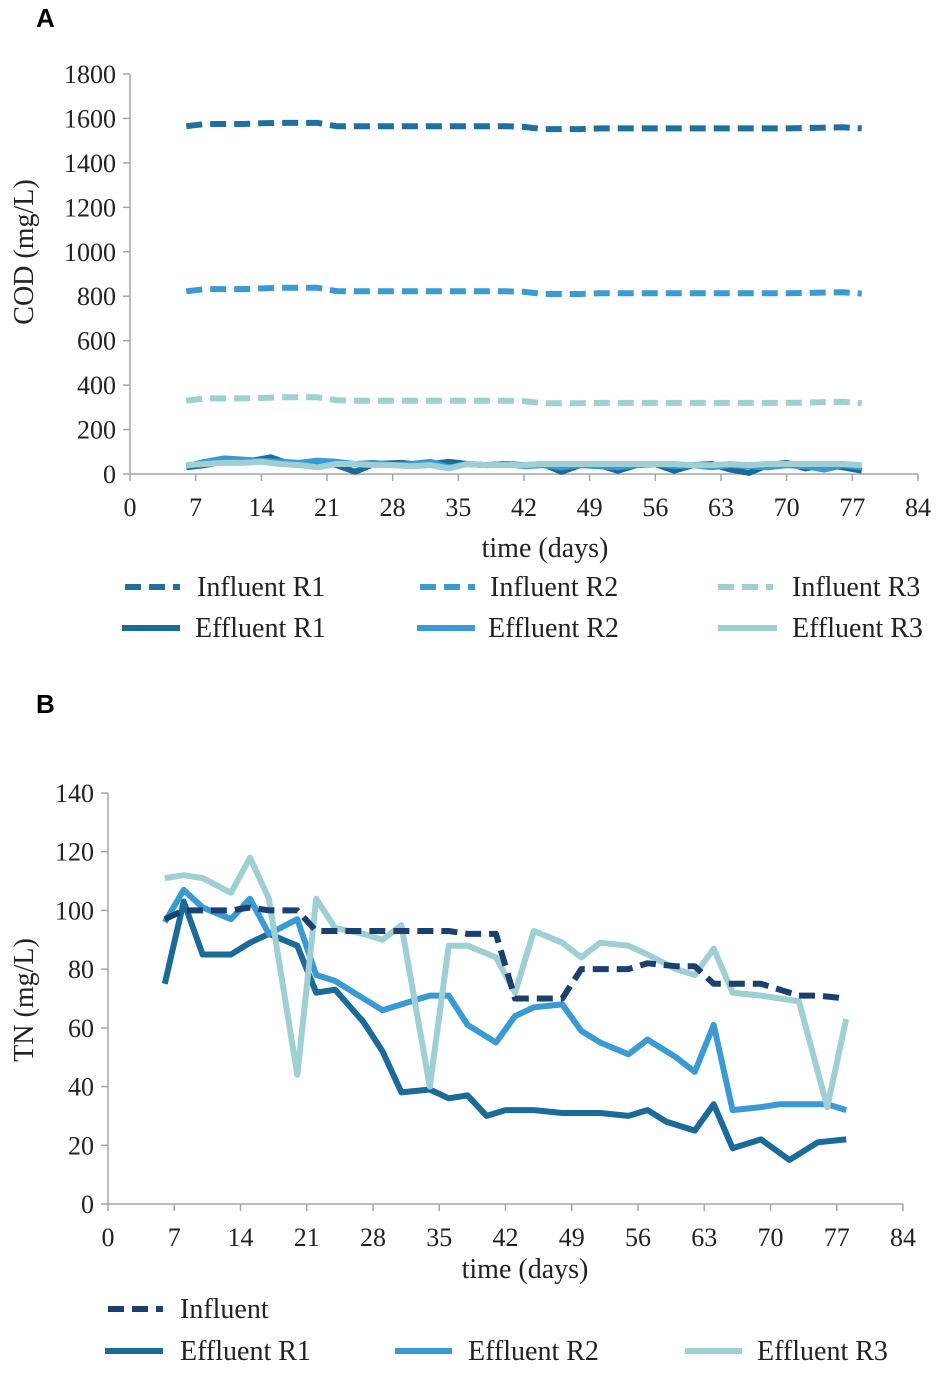 This screenshot has height=1377, width=950. What do you see at coordinates (373, 1237) in the screenshot?
I see `chart-b-x-tick-label: 28` at bounding box center [373, 1237].